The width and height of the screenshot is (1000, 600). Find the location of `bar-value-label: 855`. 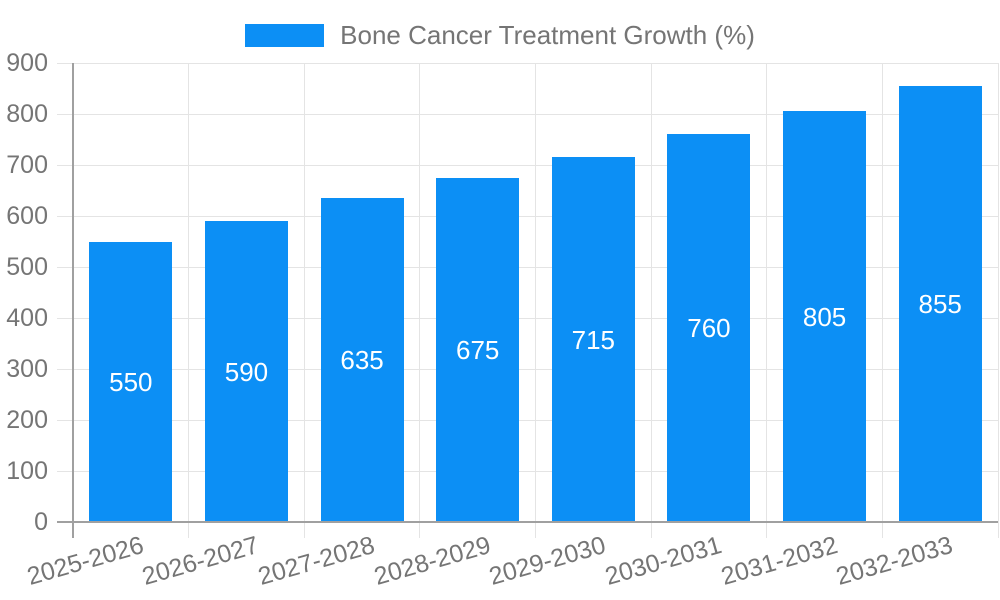

bar-value-label: 855 is located at coordinates (940, 303).